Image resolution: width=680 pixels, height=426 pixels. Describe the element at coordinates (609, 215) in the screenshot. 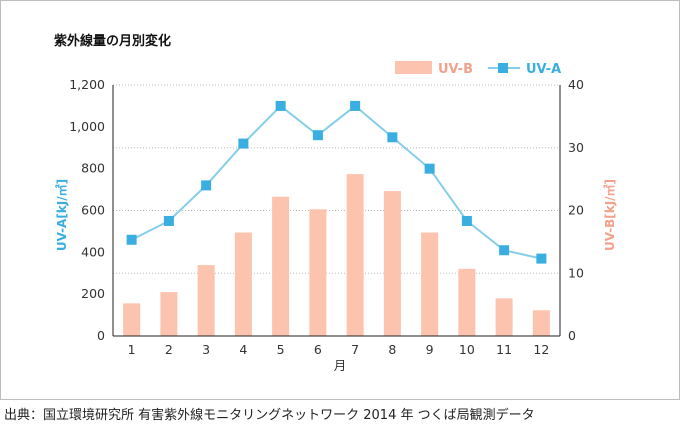

I see `right-axis-title: UV-B[kJ/㎡]` at that location.